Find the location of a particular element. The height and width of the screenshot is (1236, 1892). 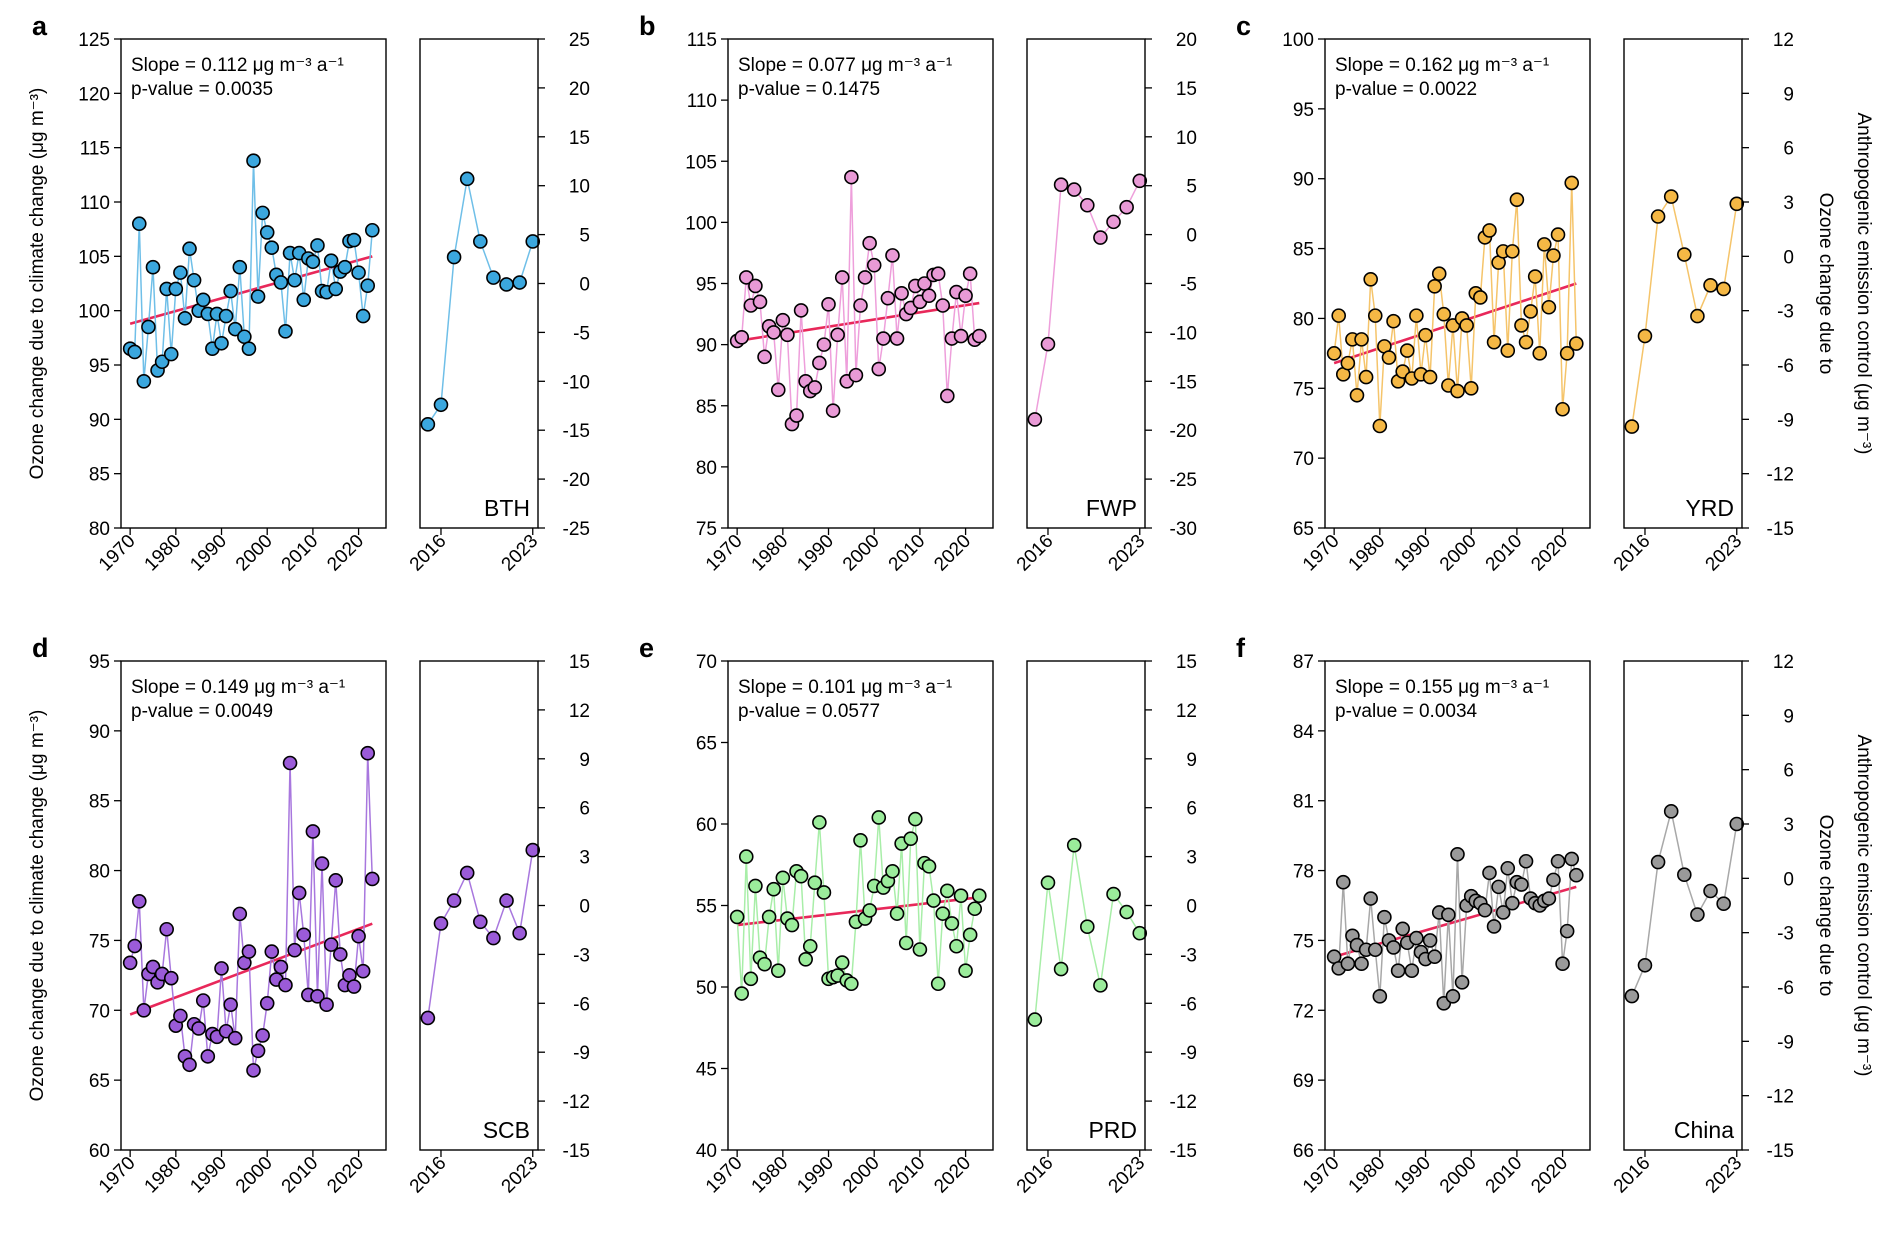

y2-tick-label: -5 is located at coordinates (1188, 285).